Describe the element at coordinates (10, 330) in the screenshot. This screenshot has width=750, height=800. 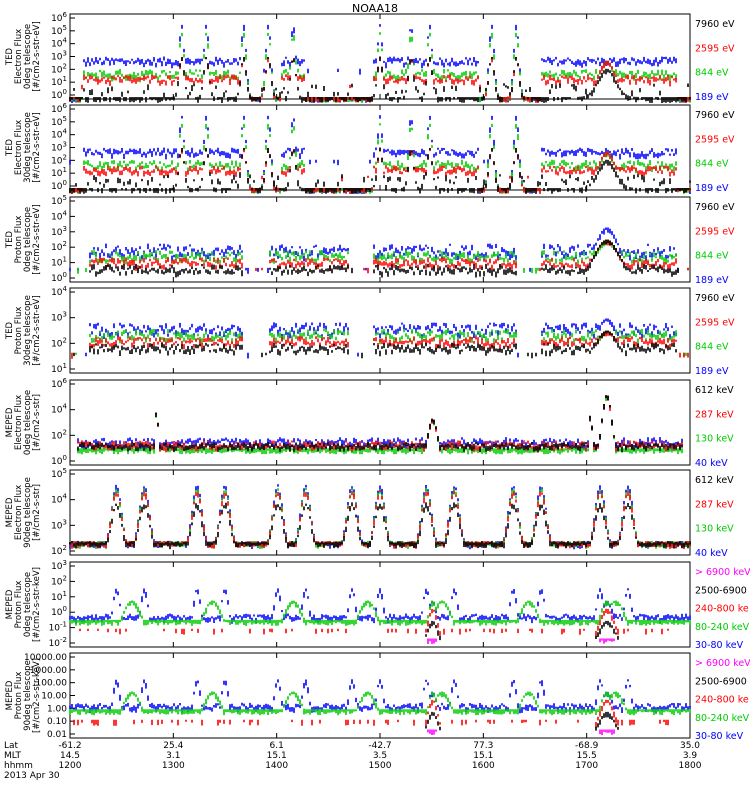
I see `panel-4-ylabel: TED` at that location.